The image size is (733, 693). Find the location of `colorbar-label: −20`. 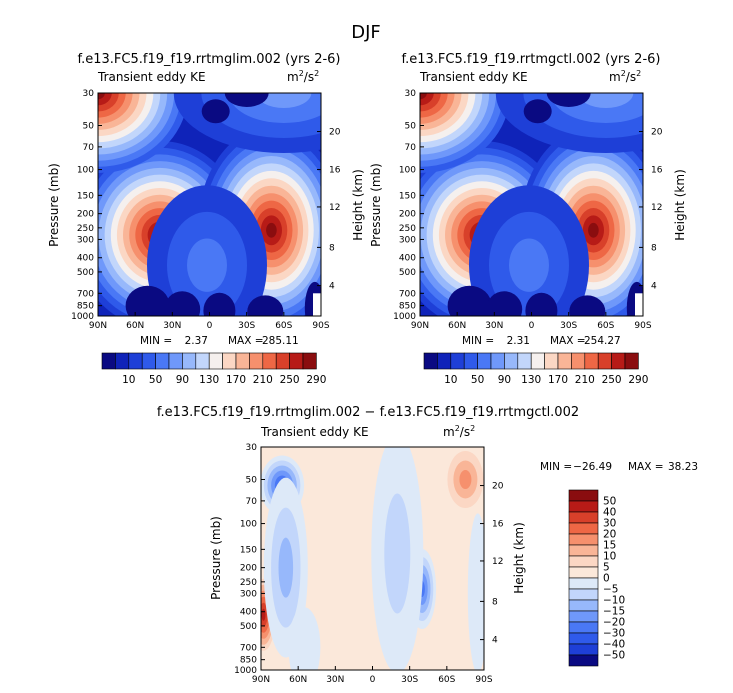

colorbar-label: −20 is located at coordinates (614, 623).